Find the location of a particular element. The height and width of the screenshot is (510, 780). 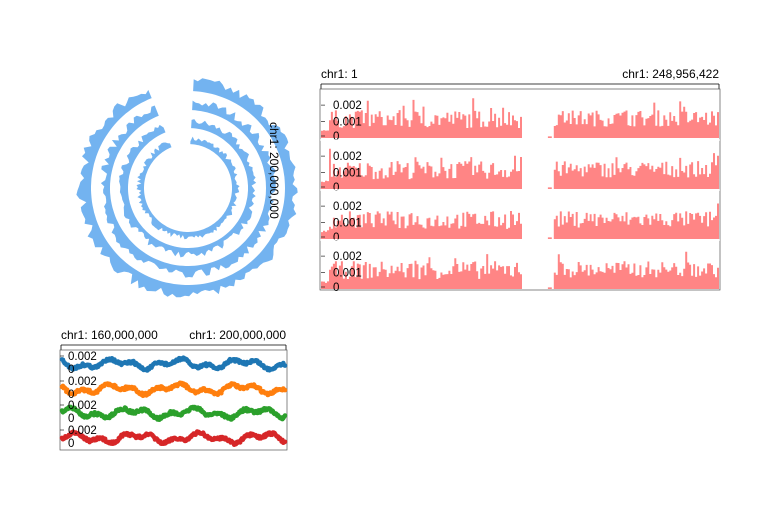

circular-track is located at coordinates (187, 188).